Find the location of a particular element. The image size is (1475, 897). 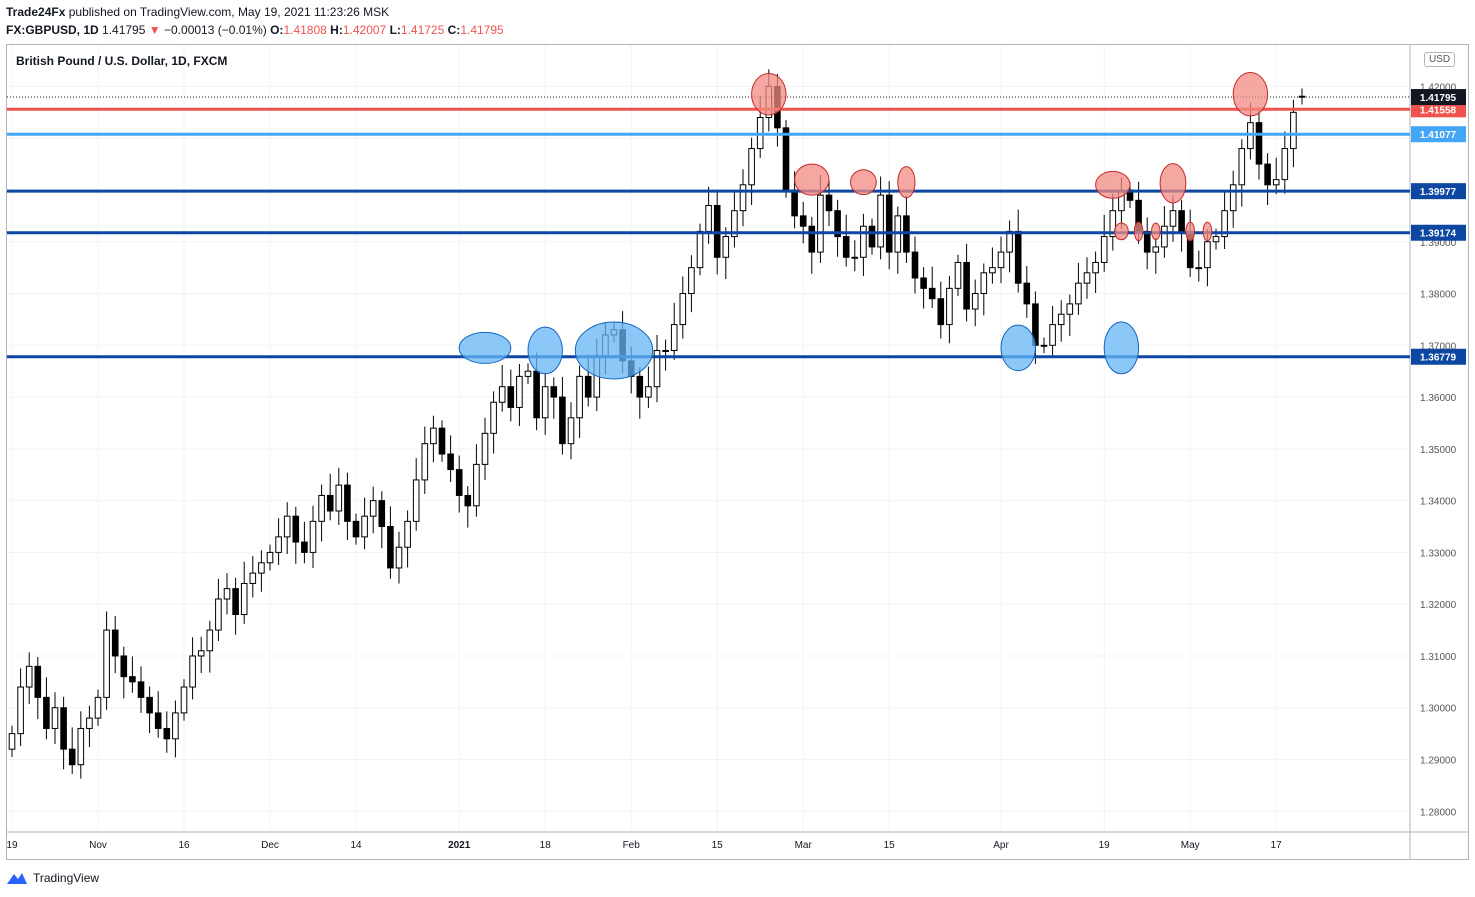

y-tick-label: 1.38000 is located at coordinates (1438, 295).